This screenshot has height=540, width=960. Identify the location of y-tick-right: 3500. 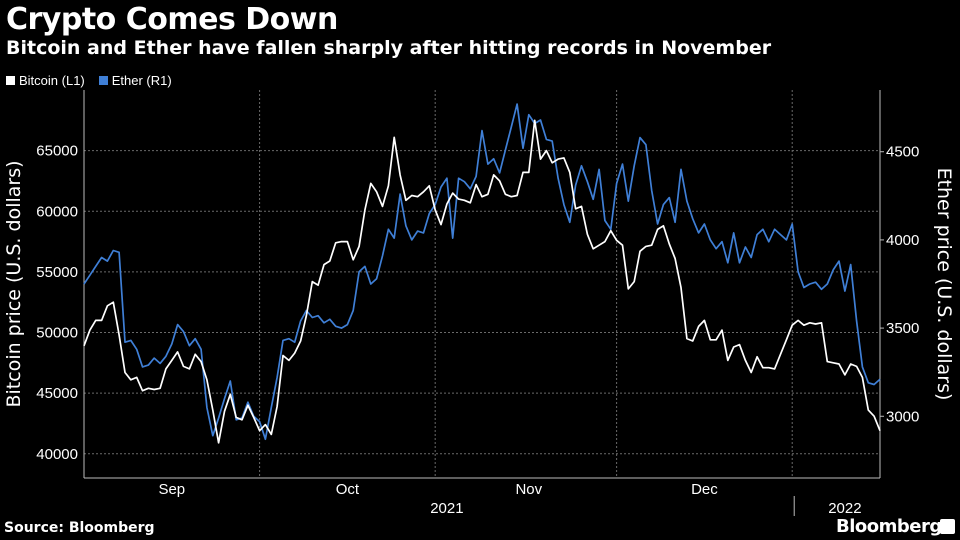
(902, 328).